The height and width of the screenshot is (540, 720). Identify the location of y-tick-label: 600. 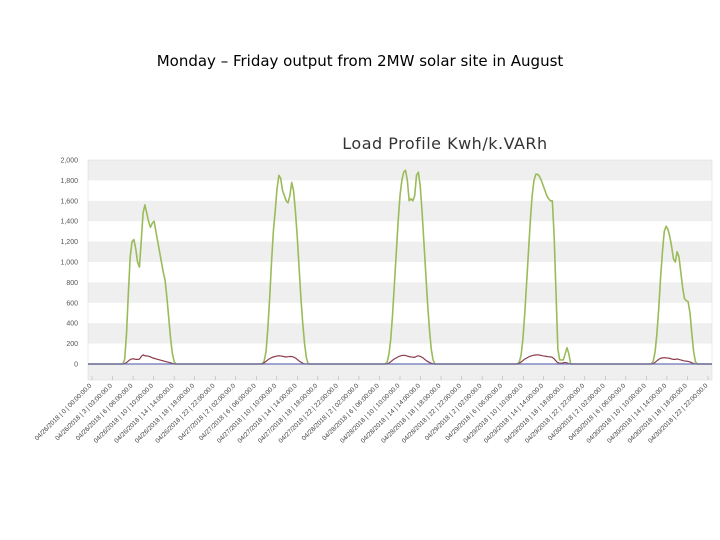
(72, 303).